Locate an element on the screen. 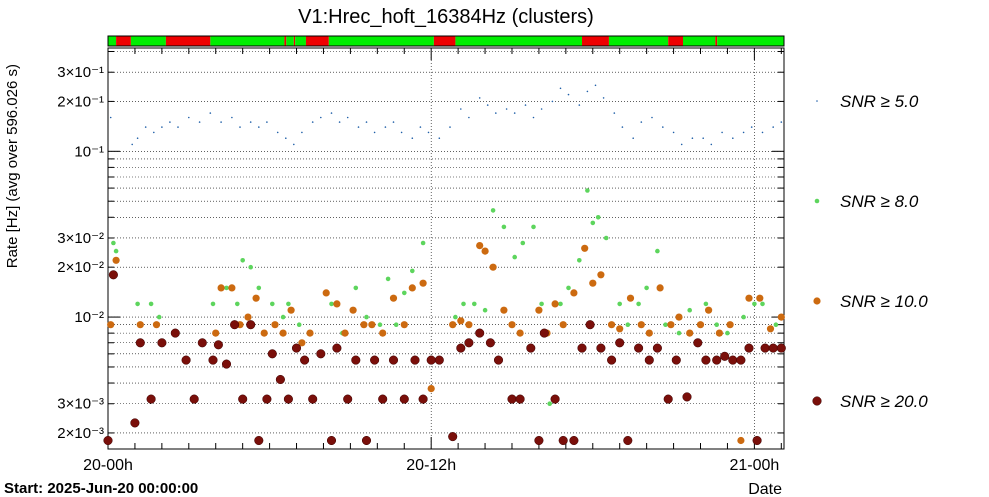 The height and width of the screenshot is (497, 989). state-bar-frame is located at coordinates (446, 41).